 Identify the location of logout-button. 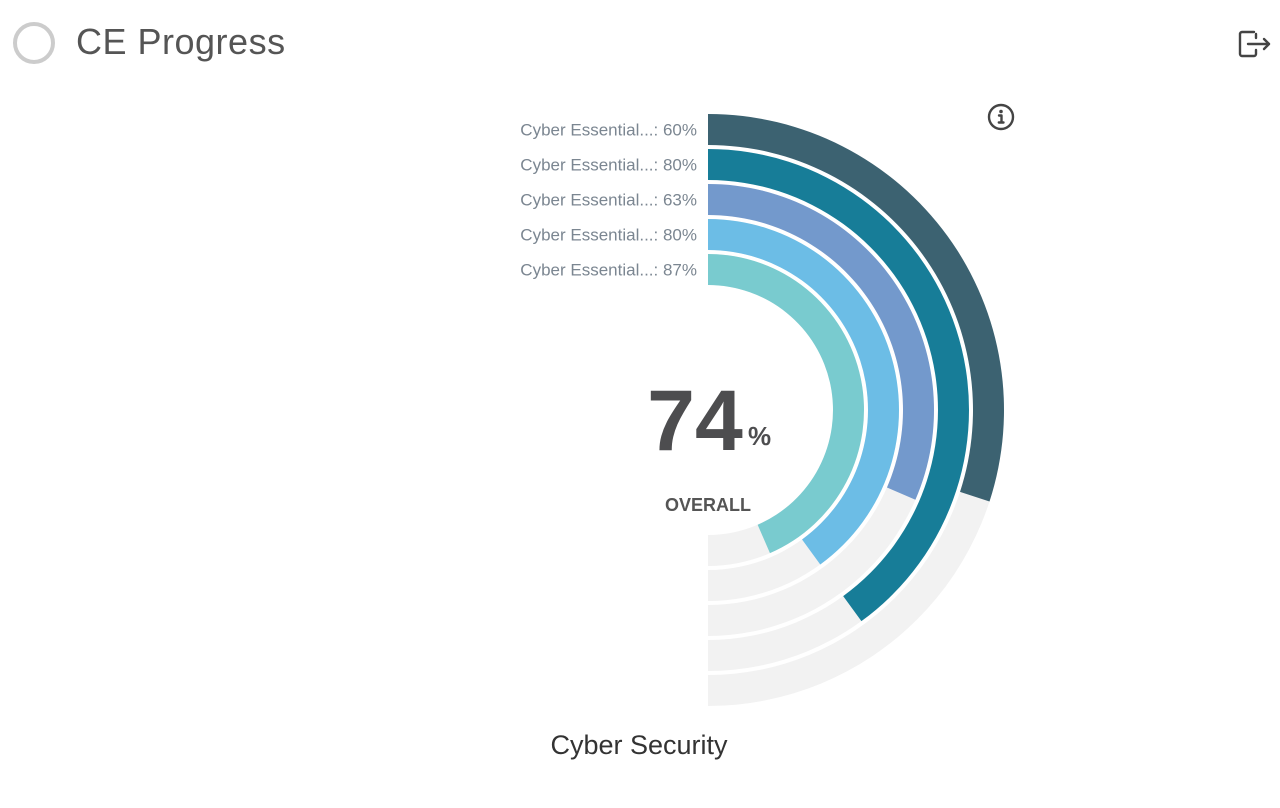
(1254, 44).